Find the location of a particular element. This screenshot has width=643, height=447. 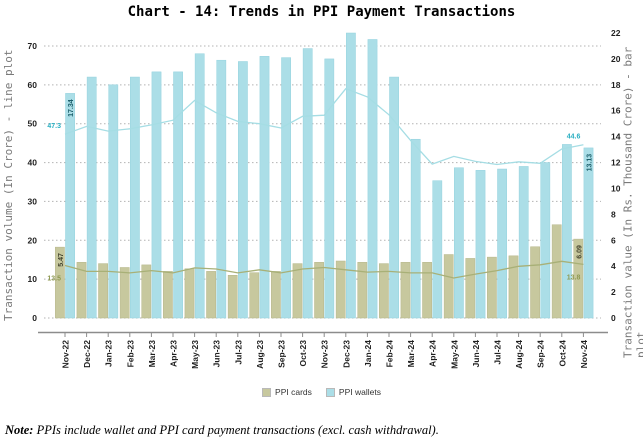

data-label-wallets_line-Nov-22: 47.3 is located at coordinates (54, 126).